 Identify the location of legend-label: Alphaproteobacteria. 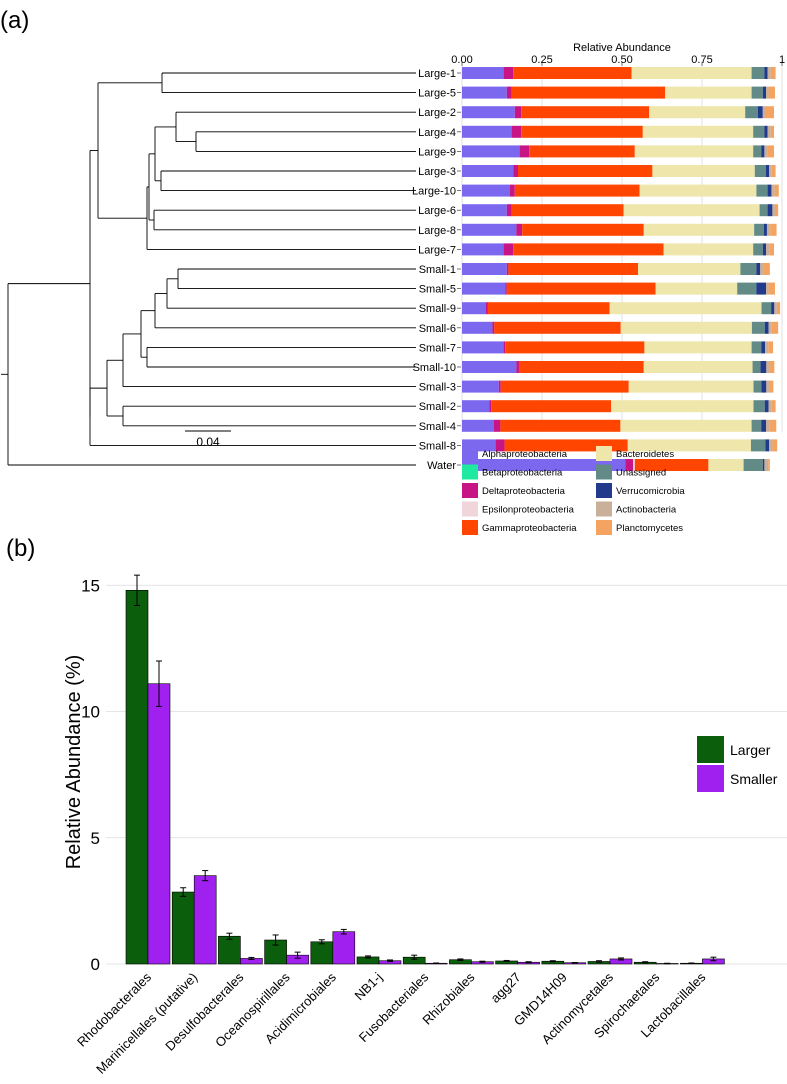
(525, 454).